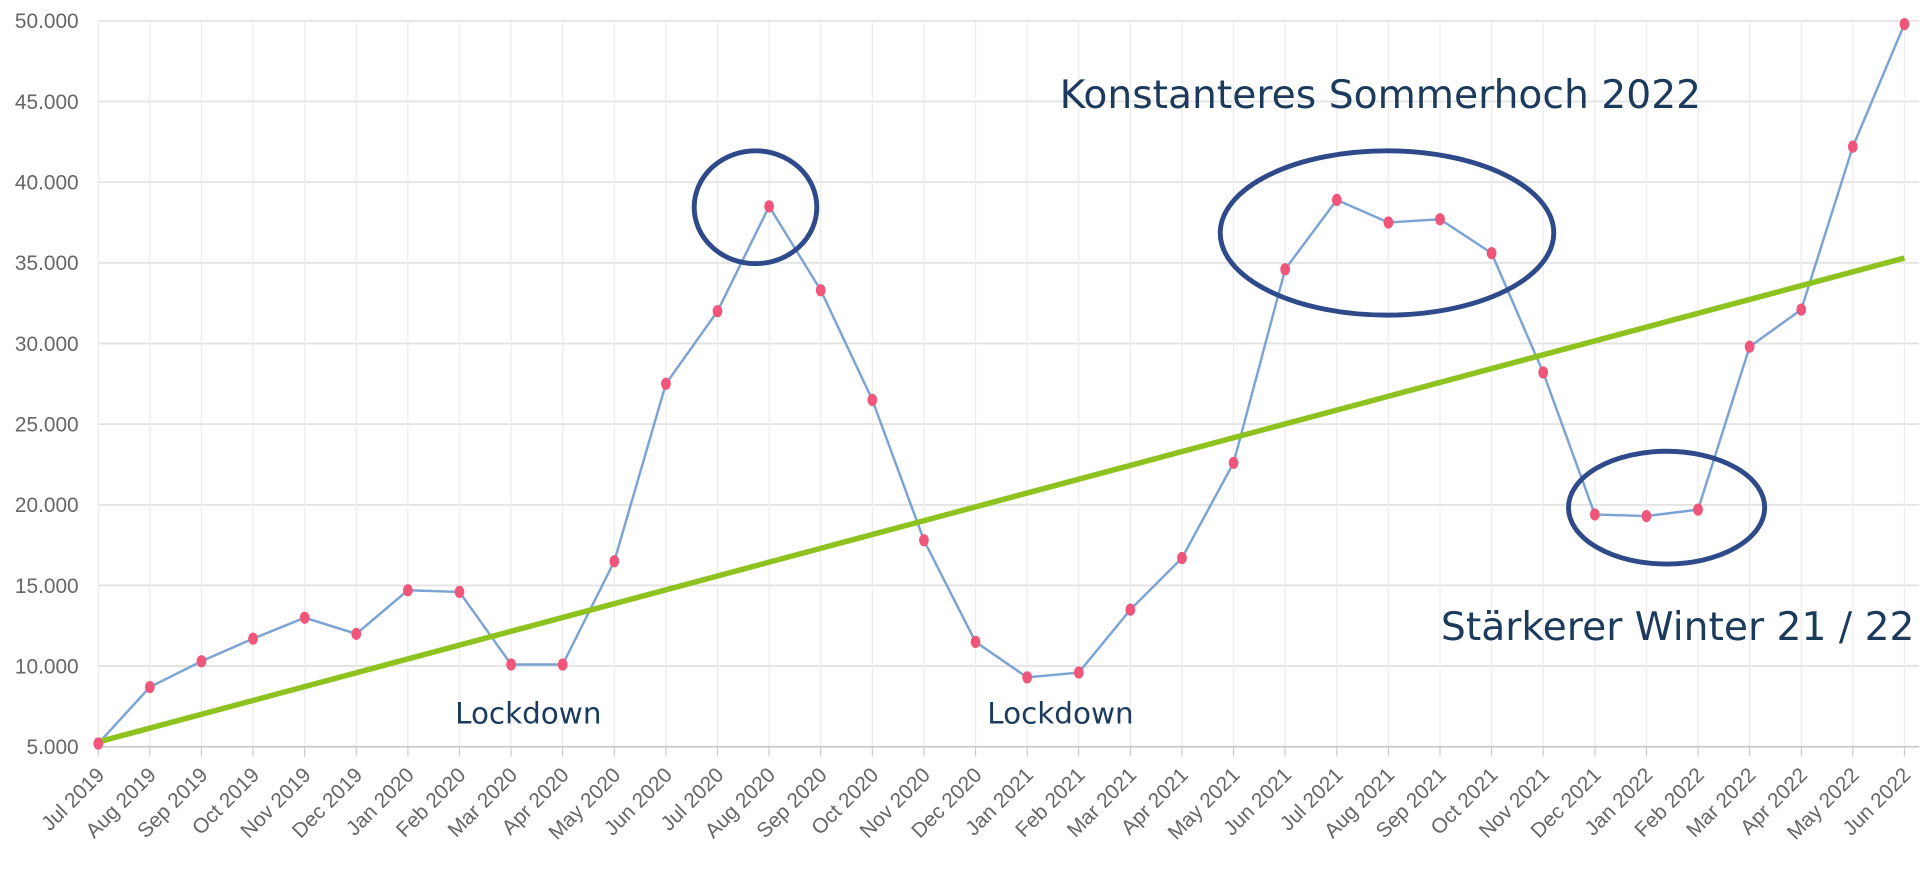  What do you see at coordinates (47, 505) in the screenshot?
I see `y-tick-label: 20.000` at bounding box center [47, 505].